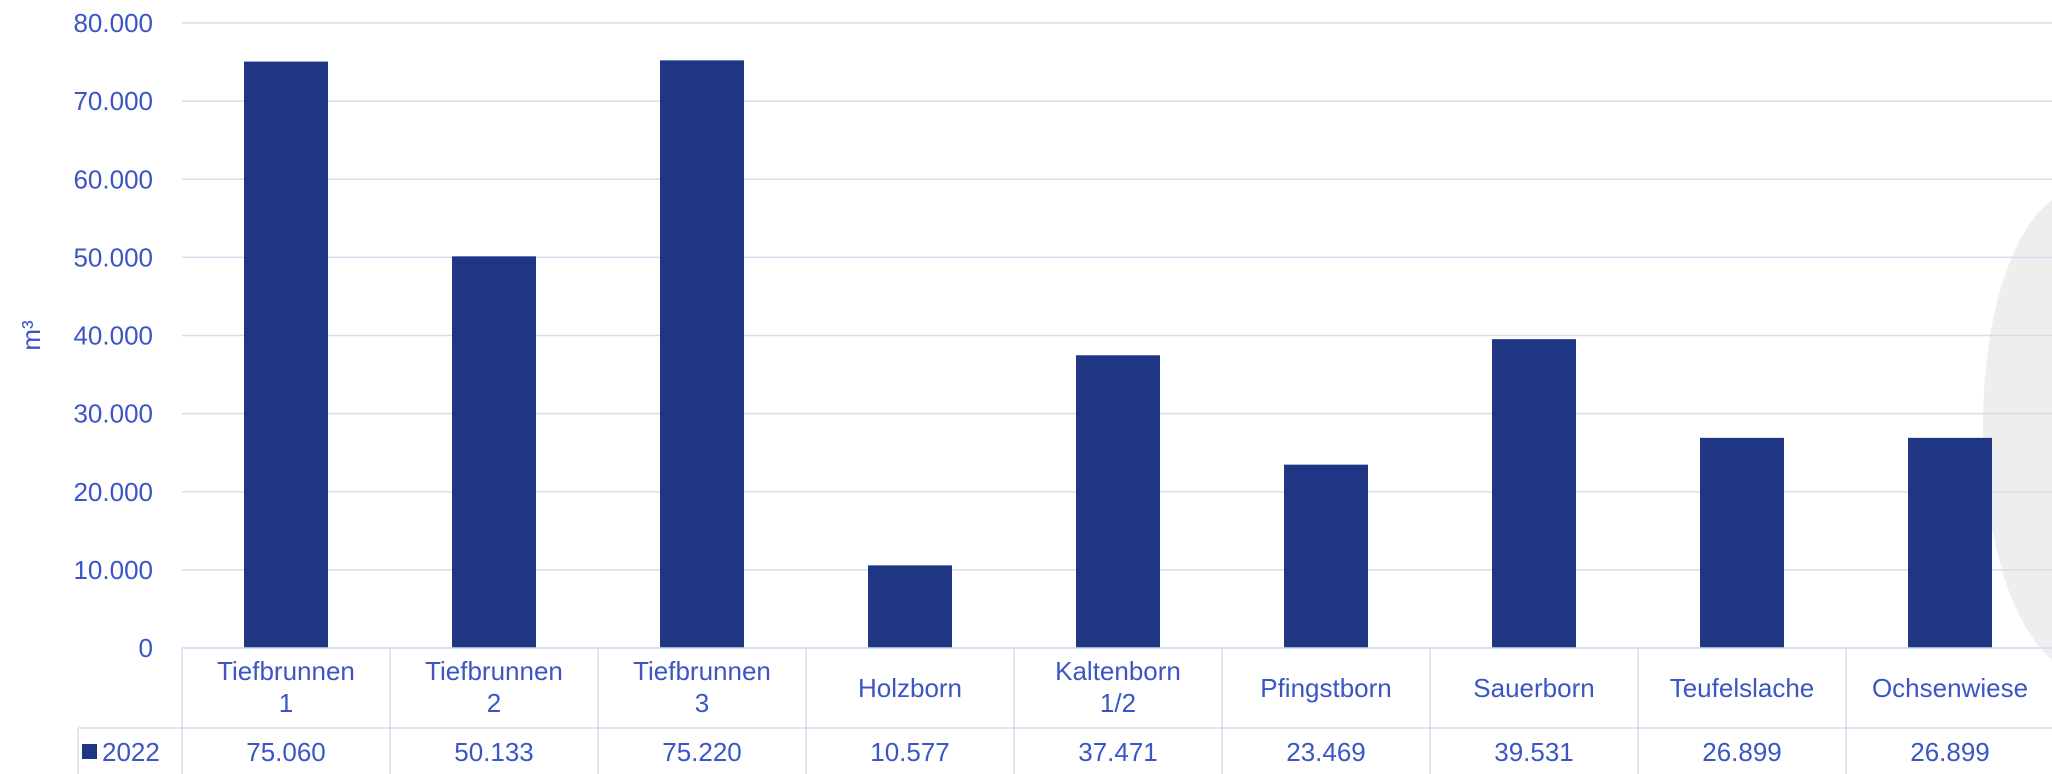 This screenshot has height=774, width=2052. I want to click on watermark-arc, so click(2017, 430).